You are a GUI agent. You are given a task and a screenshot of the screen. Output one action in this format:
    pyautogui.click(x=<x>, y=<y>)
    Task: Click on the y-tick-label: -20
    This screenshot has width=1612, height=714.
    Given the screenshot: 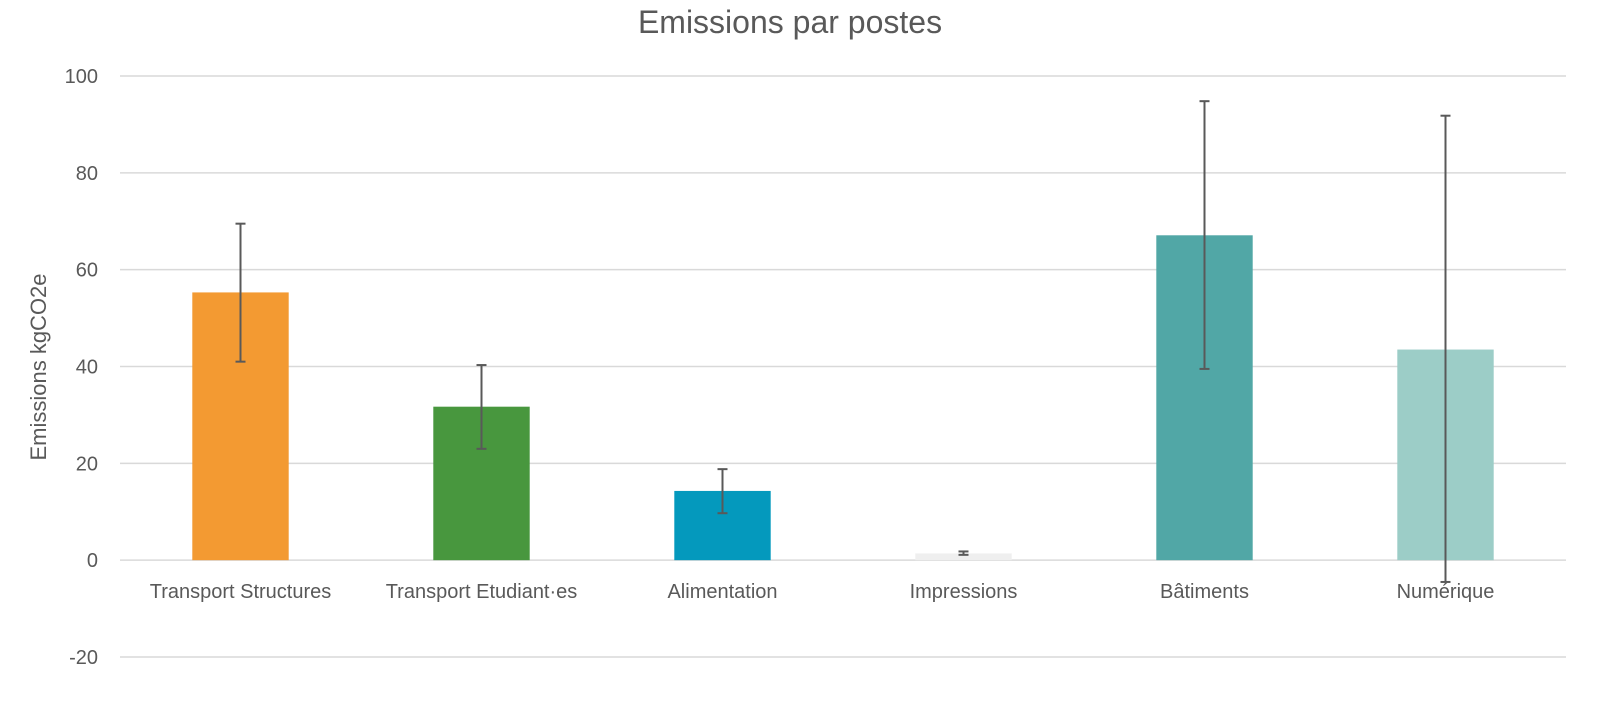 What is the action you would take?
    pyautogui.click(x=83, y=658)
    